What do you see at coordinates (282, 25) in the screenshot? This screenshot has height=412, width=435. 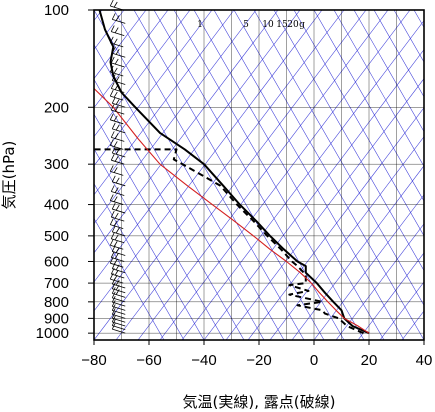 I see `mixing-ratio-label: 15` at bounding box center [282, 25].